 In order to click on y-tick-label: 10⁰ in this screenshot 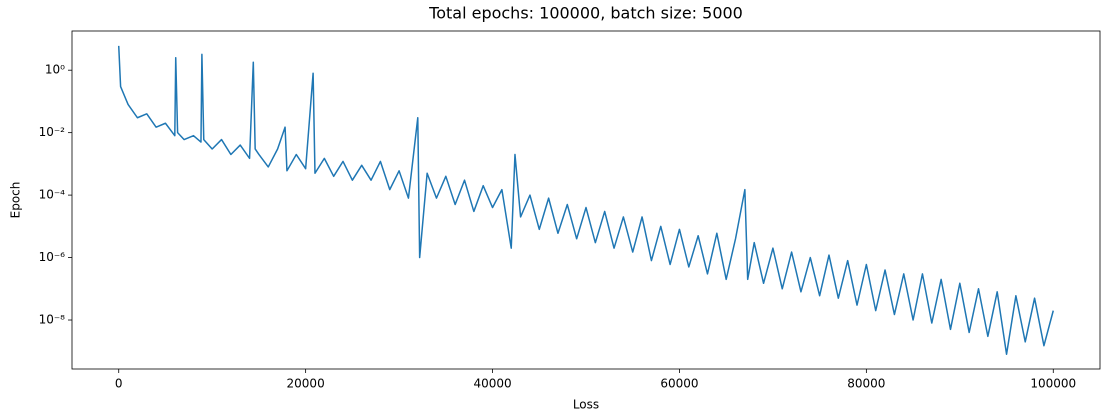, I will do `click(55, 70)`.